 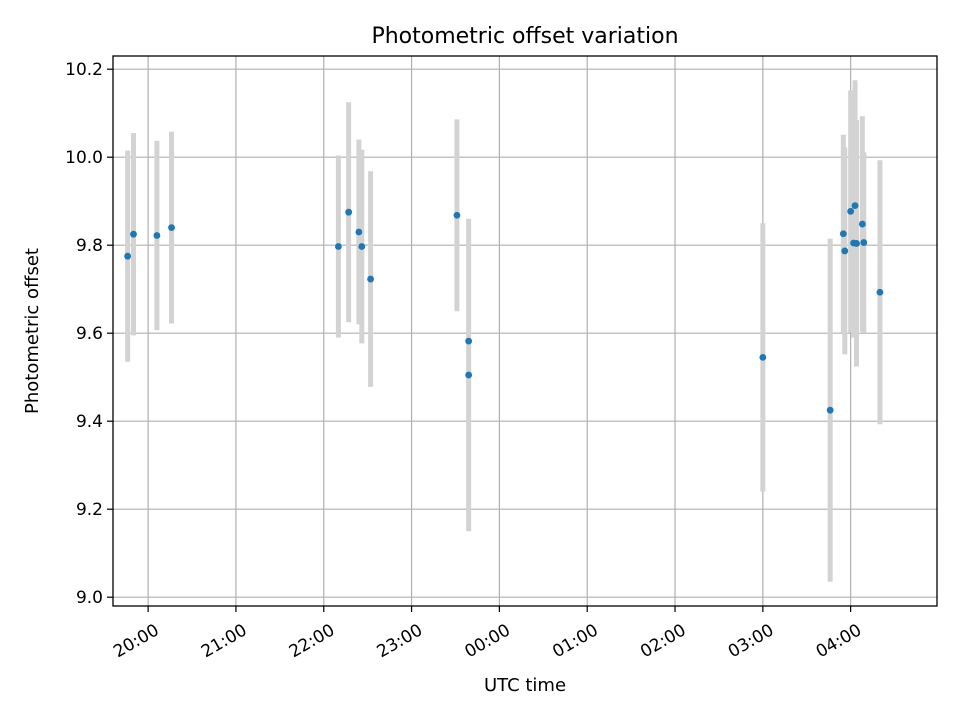 I want to click on x-tick-label: 00:00, so click(x=487, y=641).